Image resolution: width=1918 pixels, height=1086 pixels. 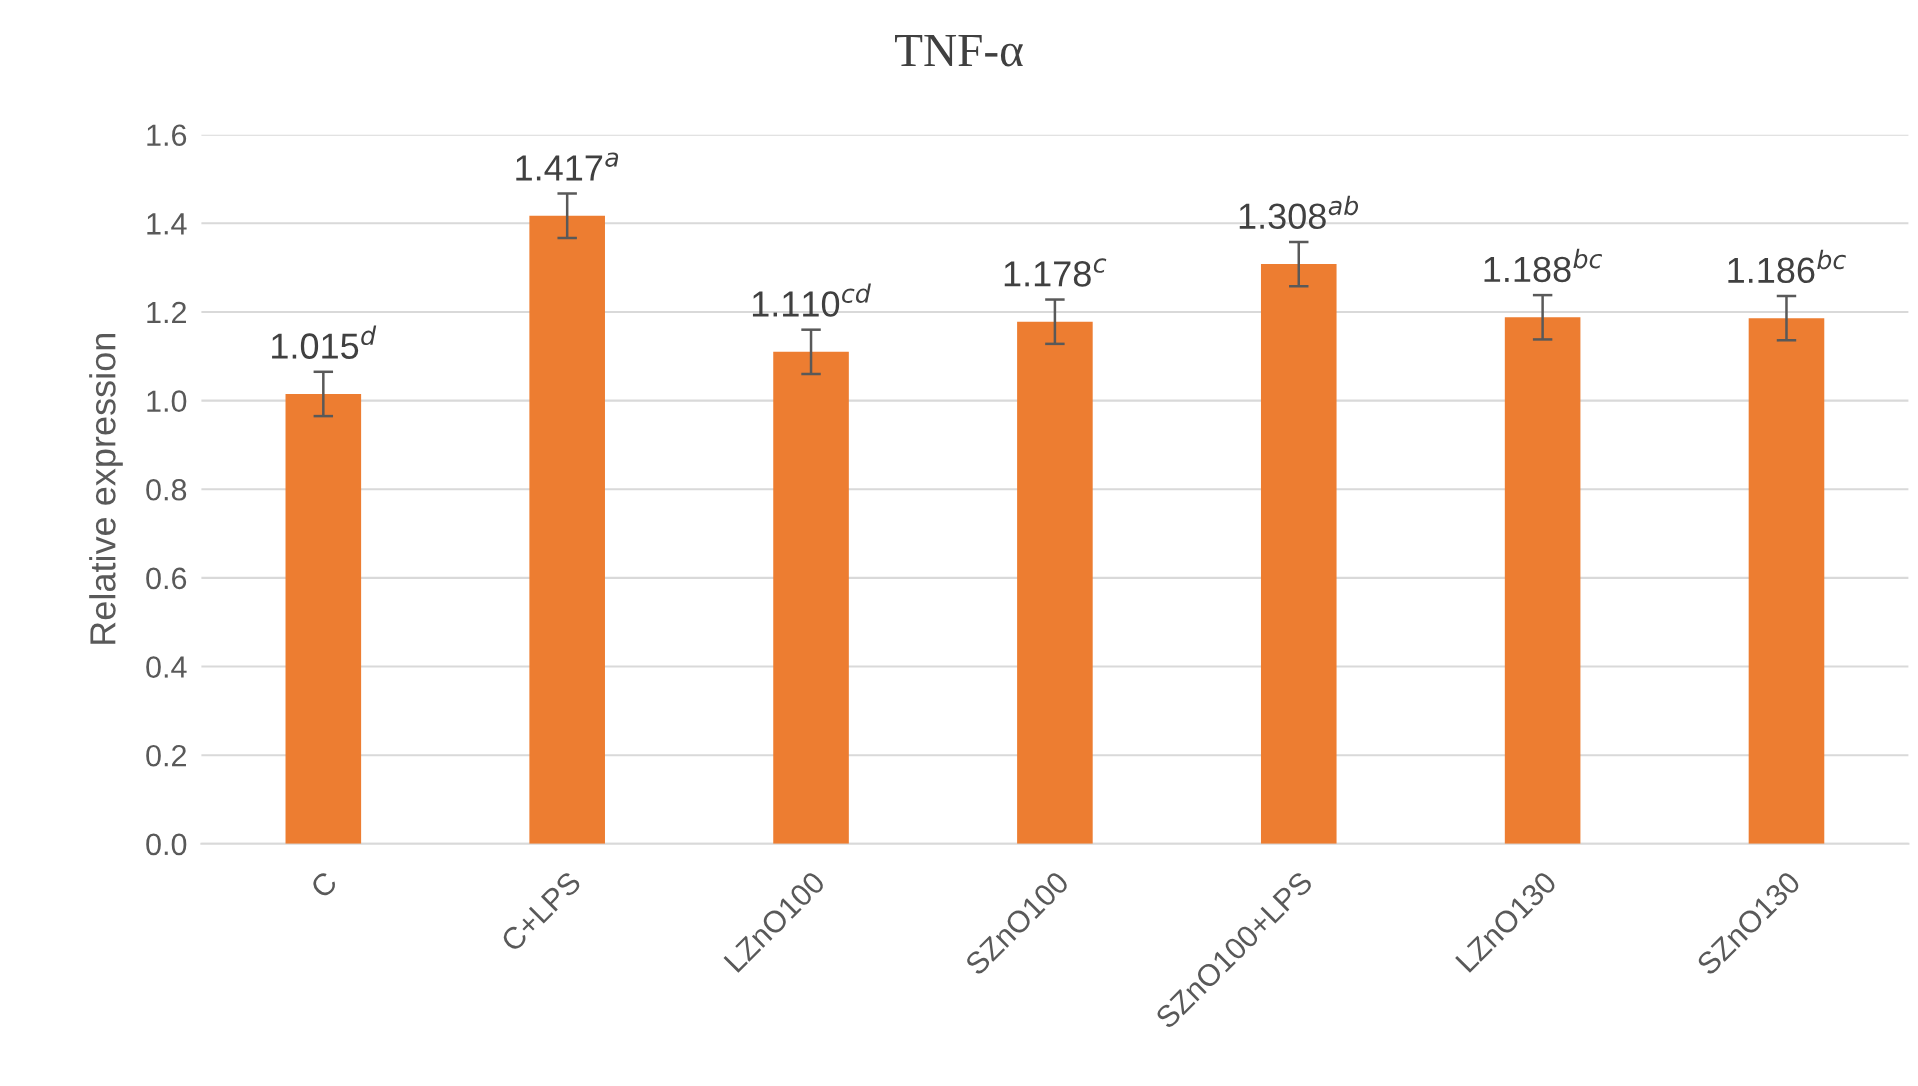 What do you see at coordinates (106, 489) in the screenshot?
I see `y-axis-title: Relative expression` at bounding box center [106, 489].